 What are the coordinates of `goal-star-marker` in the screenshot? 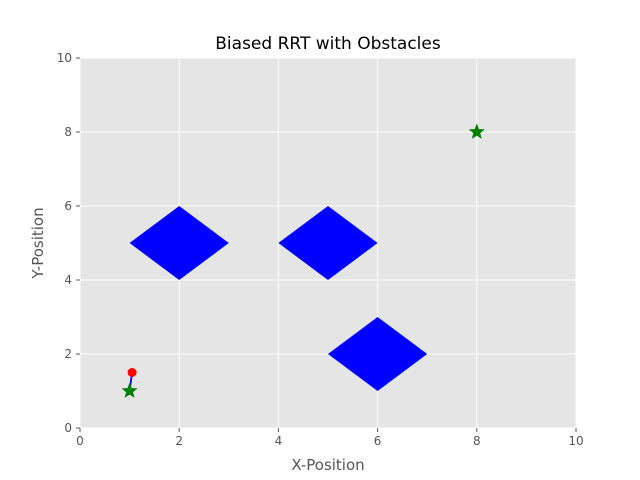 It's located at (476, 131).